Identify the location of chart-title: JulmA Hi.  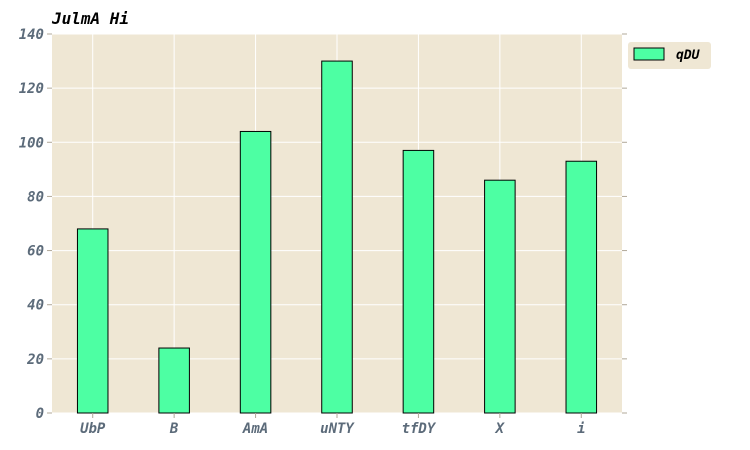
(90, 18).